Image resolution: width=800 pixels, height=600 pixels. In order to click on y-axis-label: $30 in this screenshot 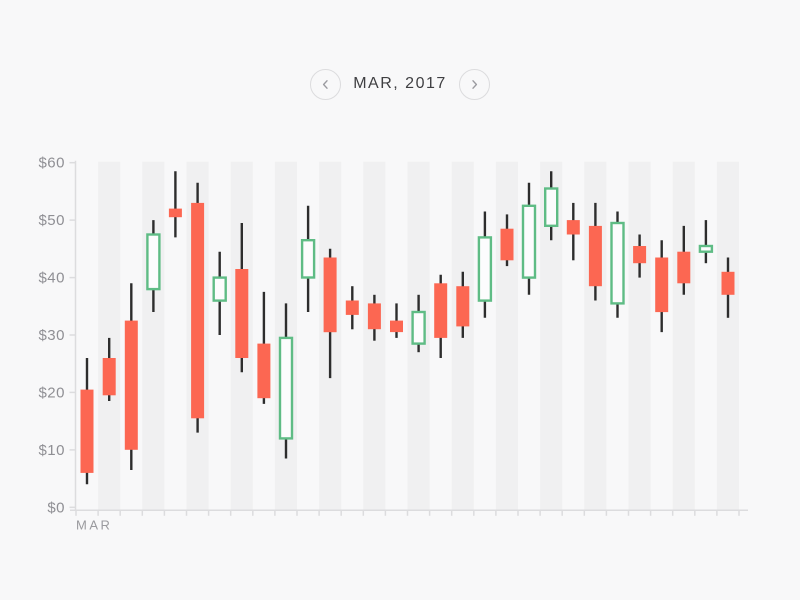, I will do `click(51, 335)`.